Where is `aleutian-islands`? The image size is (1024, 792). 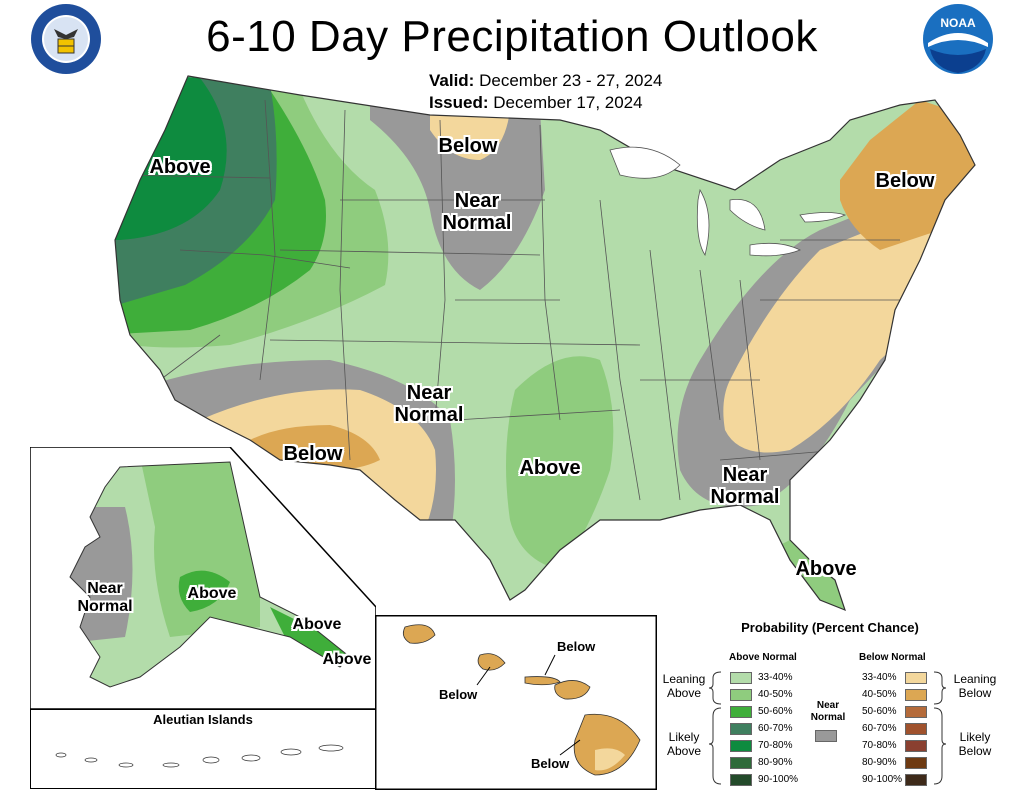
aleutian-islands is located at coordinates (199, 756).